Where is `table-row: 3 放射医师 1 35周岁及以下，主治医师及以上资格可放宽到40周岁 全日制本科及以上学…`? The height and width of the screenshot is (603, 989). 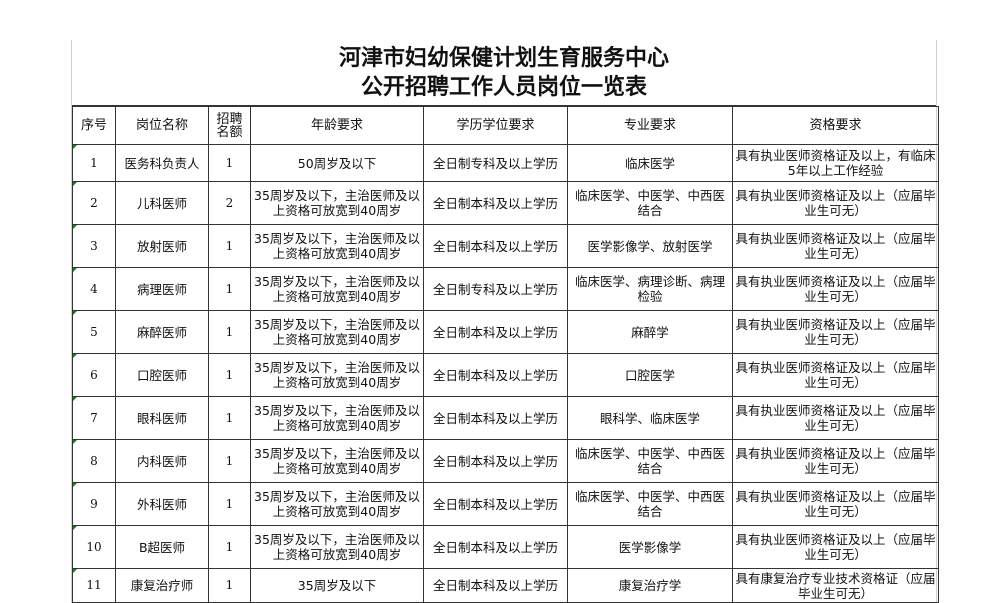
table-row: 3 放射医师 1 35周岁及以下，主治医师及以上资格可放宽到40周岁 全日制本科及以上学… is located at coordinates (505, 246).